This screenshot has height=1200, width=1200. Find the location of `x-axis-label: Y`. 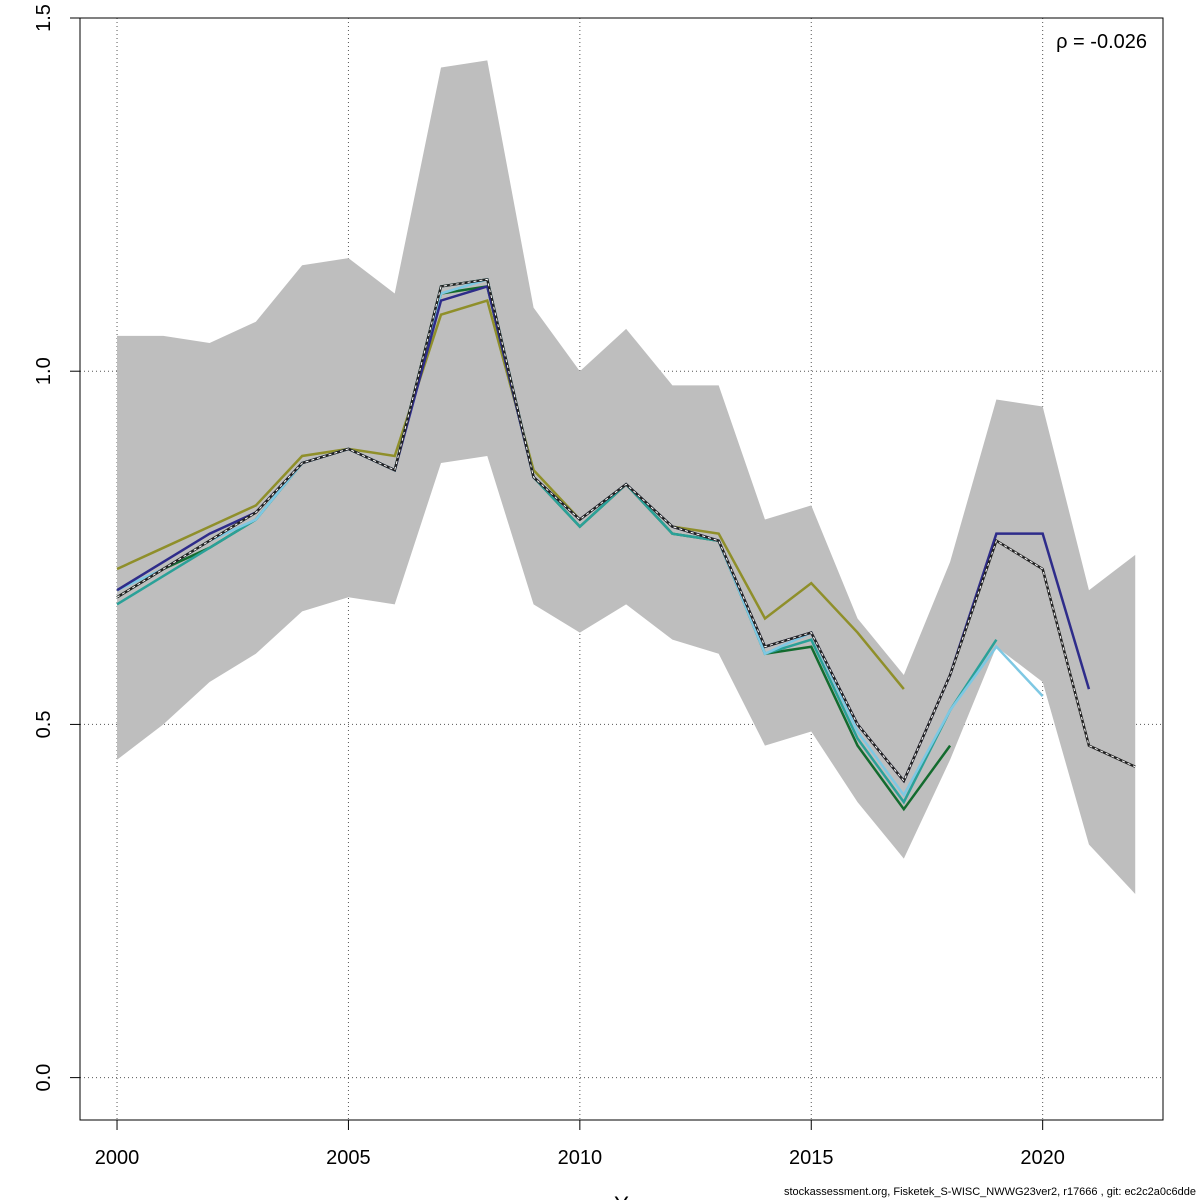

x-axis-label: Y is located at coordinates (621, 1196).